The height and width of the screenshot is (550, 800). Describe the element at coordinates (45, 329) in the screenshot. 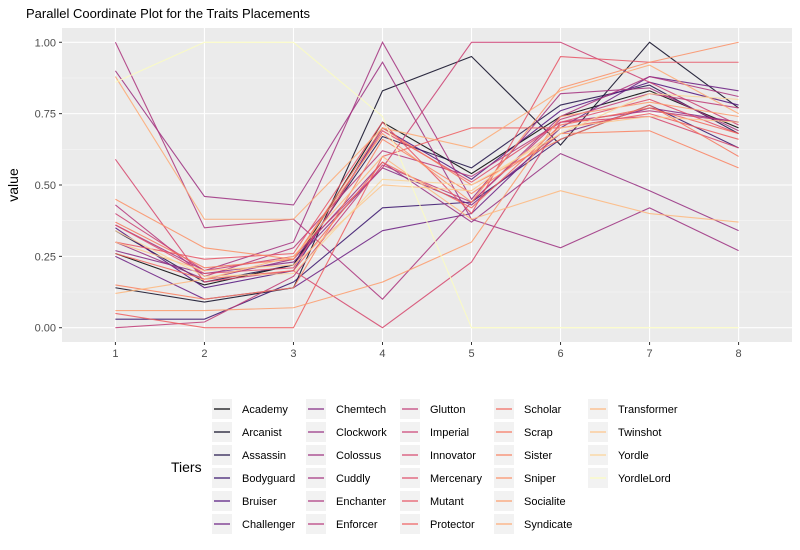

I see `y-tick-label: 0.00` at that location.